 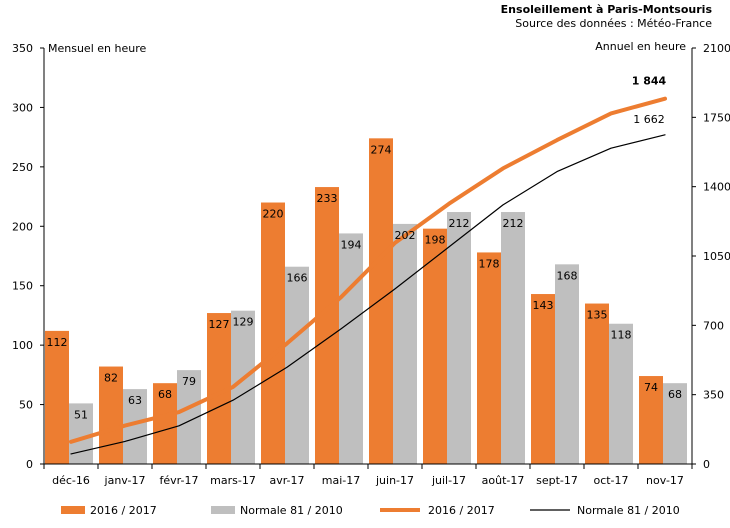 What do you see at coordinates (557, 480) in the screenshot?
I see `x-tick-label-9: sept-17` at bounding box center [557, 480].